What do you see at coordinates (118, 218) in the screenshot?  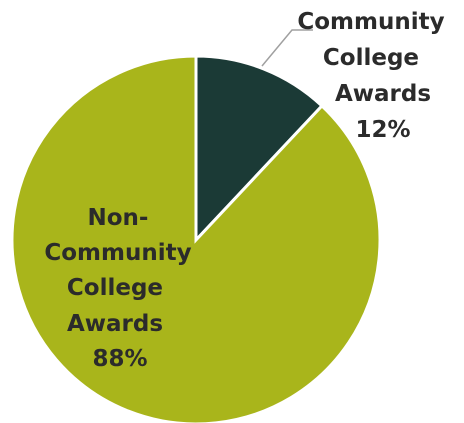 I see `slice-label-line: Non-` at bounding box center [118, 218].